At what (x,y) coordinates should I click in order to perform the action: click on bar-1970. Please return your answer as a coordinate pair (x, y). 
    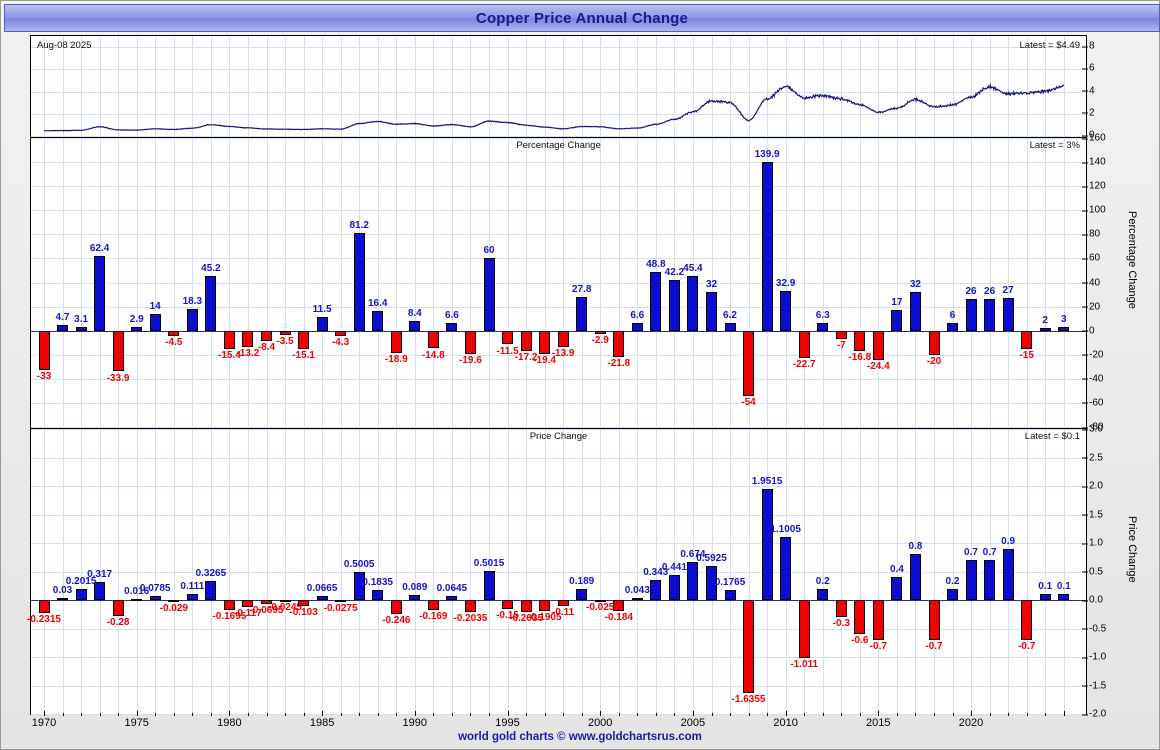
    Looking at the image, I should click on (44, 607).